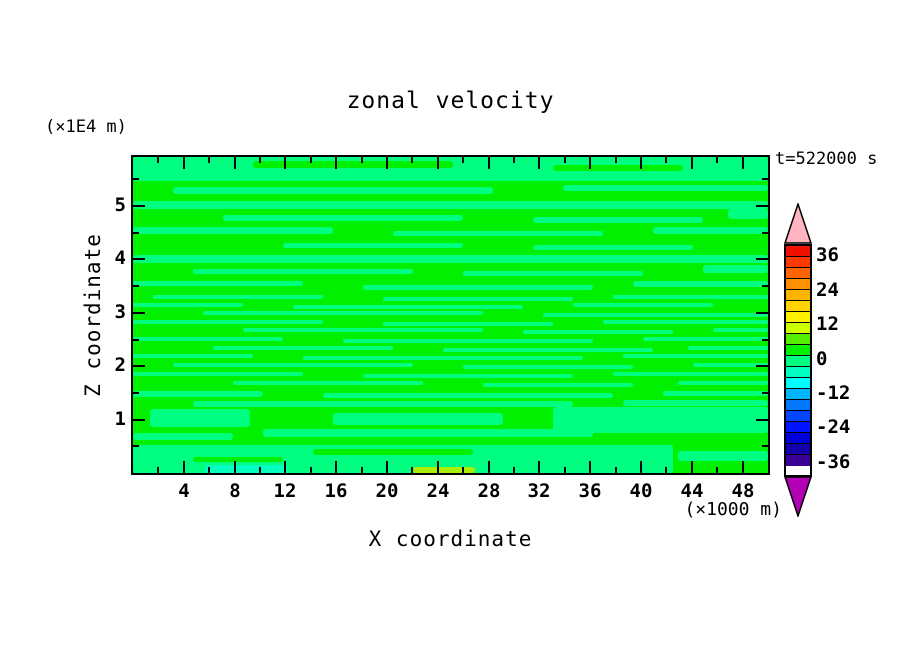  What do you see at coordinates (120, 419) in the screenshot?
I see `y-tick-label: 1` at bounding box center [120, 419].